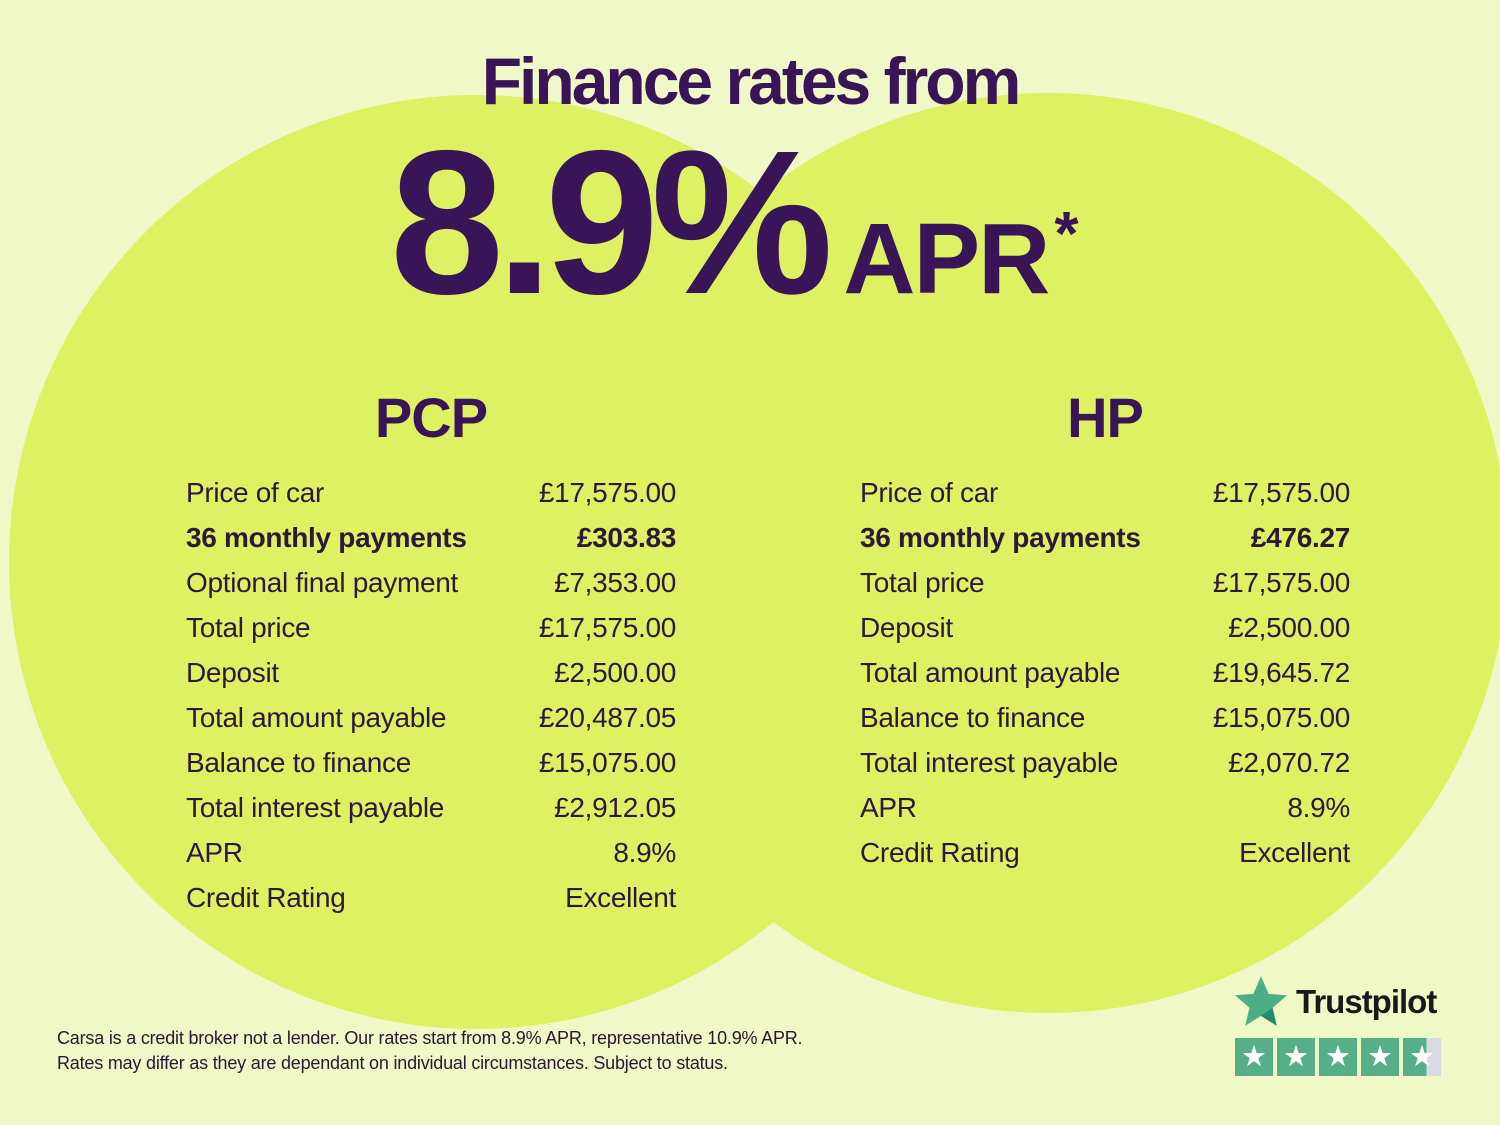 Image resolution: width=1500 pixels, height=1125 pixels. What do you see at coordinates (431, 417) in the screenshot?
I see `pcp-table-title: PCP` at bounding box center [431, 417].